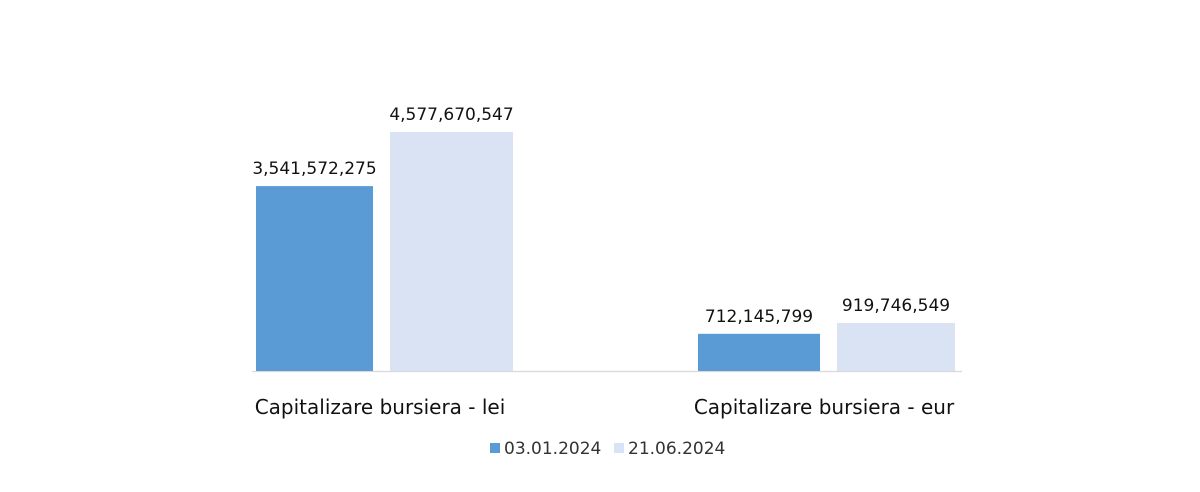 The height and width of the screenshot is (492, 1200). What do you see at coordinates (896, 306) in the screenshot?
I see `data-label-series2-eur: 919,746,549` at bounding box center [896, 306].